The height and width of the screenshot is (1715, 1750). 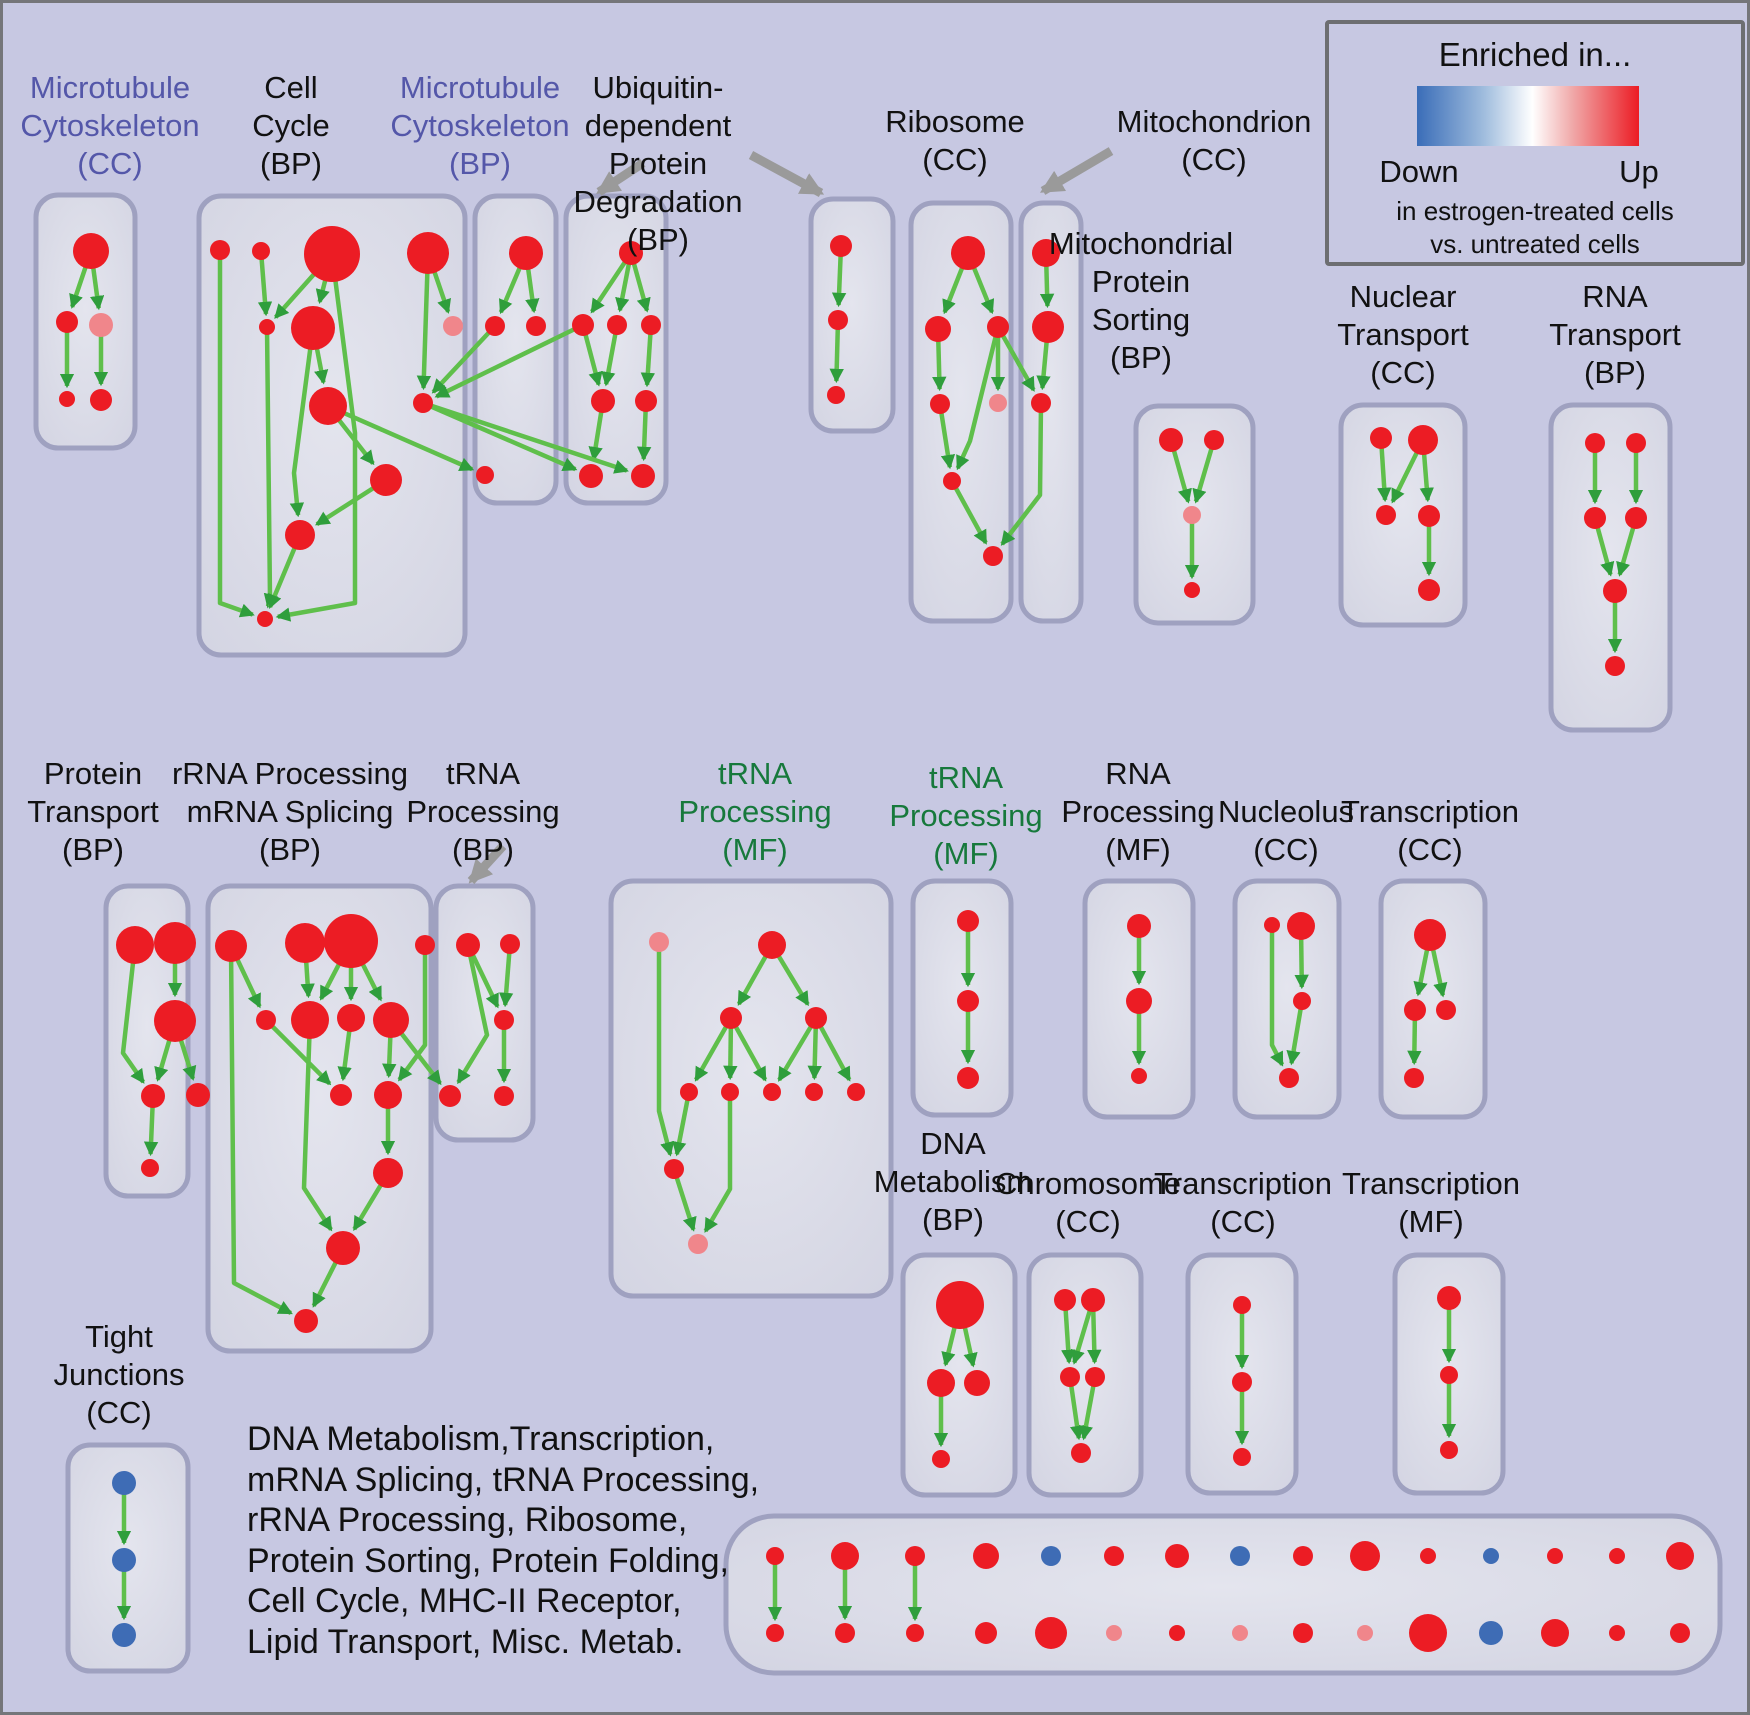 What do you see at coordinates (1403, 515) in the screenshot?
I see `group-box-nuclear-transport-cc` at bounding box center [1403, 515].